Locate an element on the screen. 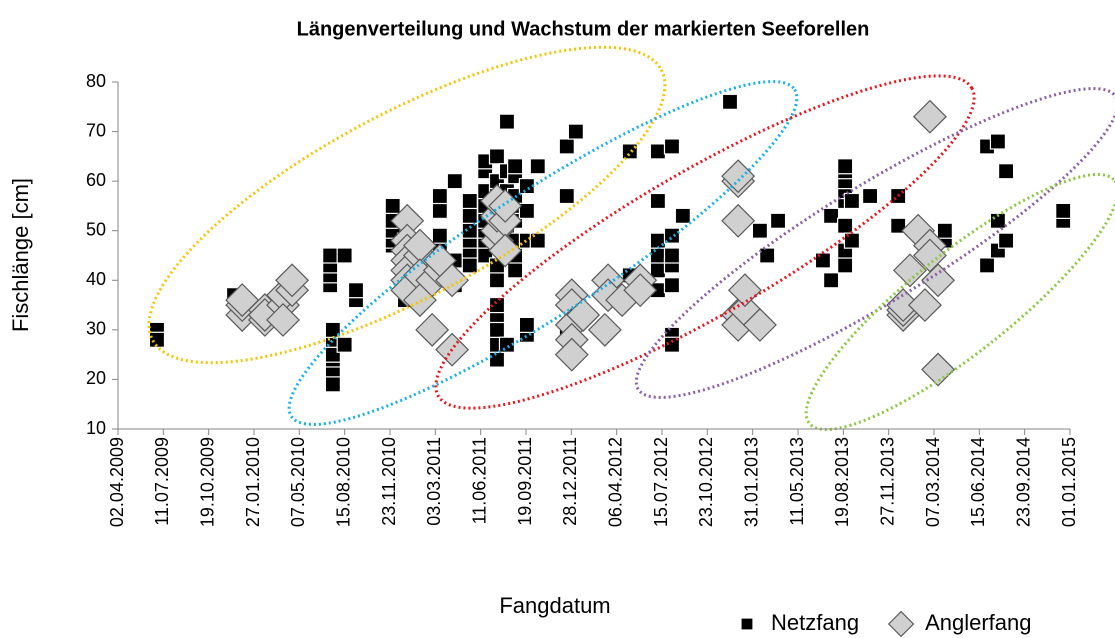  x-tick-label: 07.05.2010 is located at coordinates (298, 482).